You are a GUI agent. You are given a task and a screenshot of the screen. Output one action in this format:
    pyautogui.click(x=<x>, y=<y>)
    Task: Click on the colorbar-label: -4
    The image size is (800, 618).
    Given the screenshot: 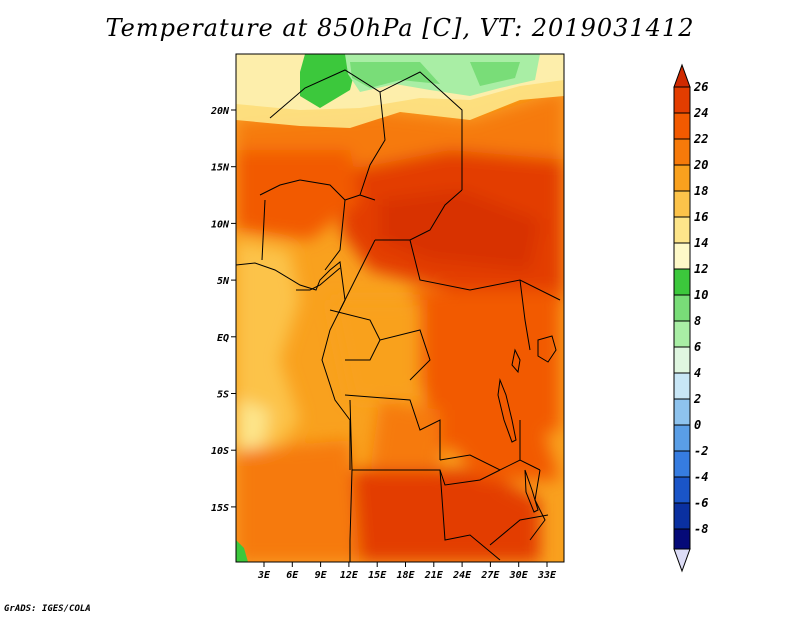 What is the action you would take?
    pyautogui.click(x=701, y=477)
    